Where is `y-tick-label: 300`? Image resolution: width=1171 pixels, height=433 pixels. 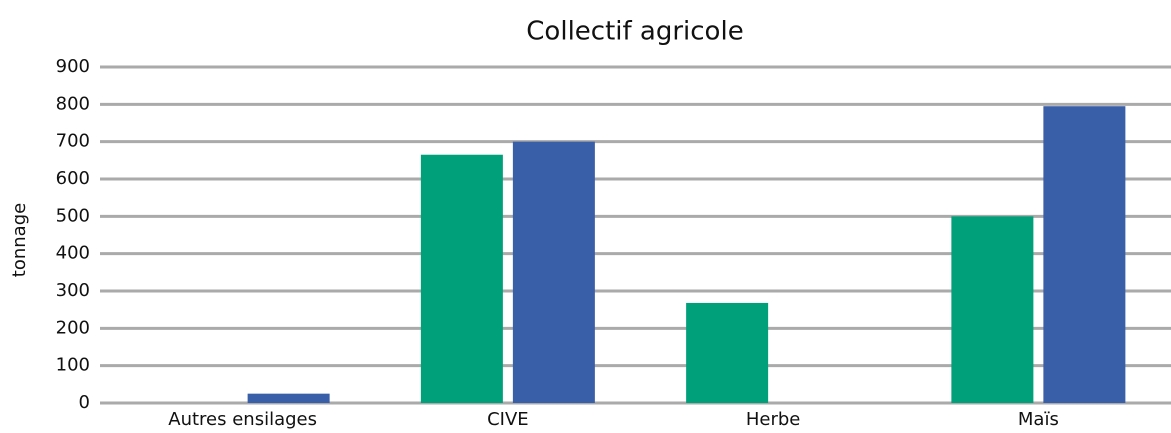 y-tick-label: 300 is located at coordinates (73, 290).